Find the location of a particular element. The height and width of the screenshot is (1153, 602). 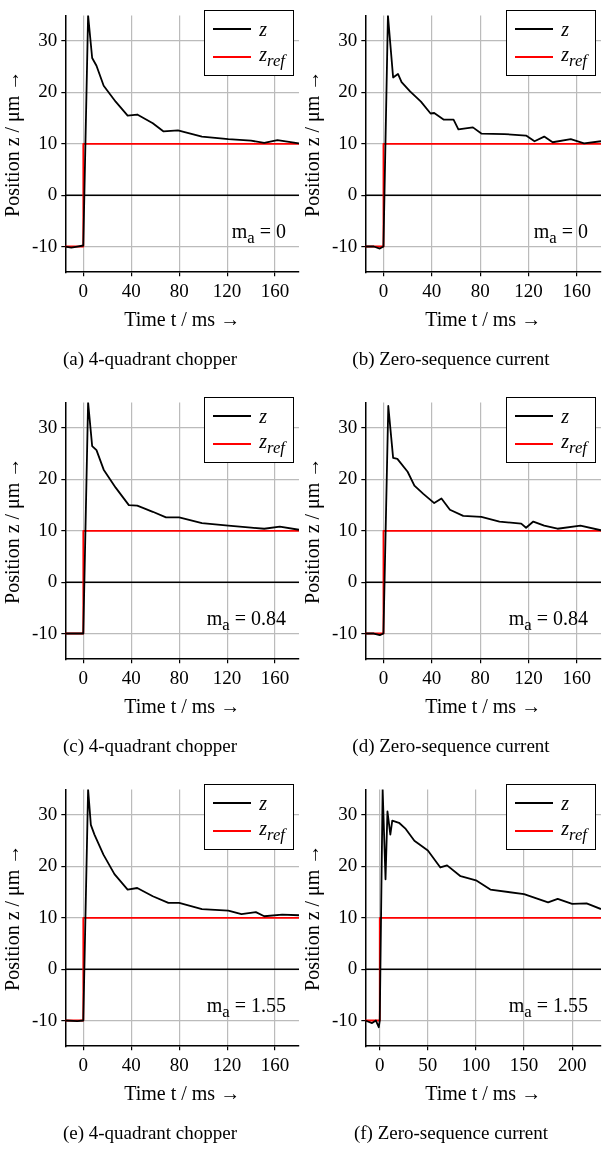

text: (f) Zero-sequence current is located at coordinates (451, 1133).